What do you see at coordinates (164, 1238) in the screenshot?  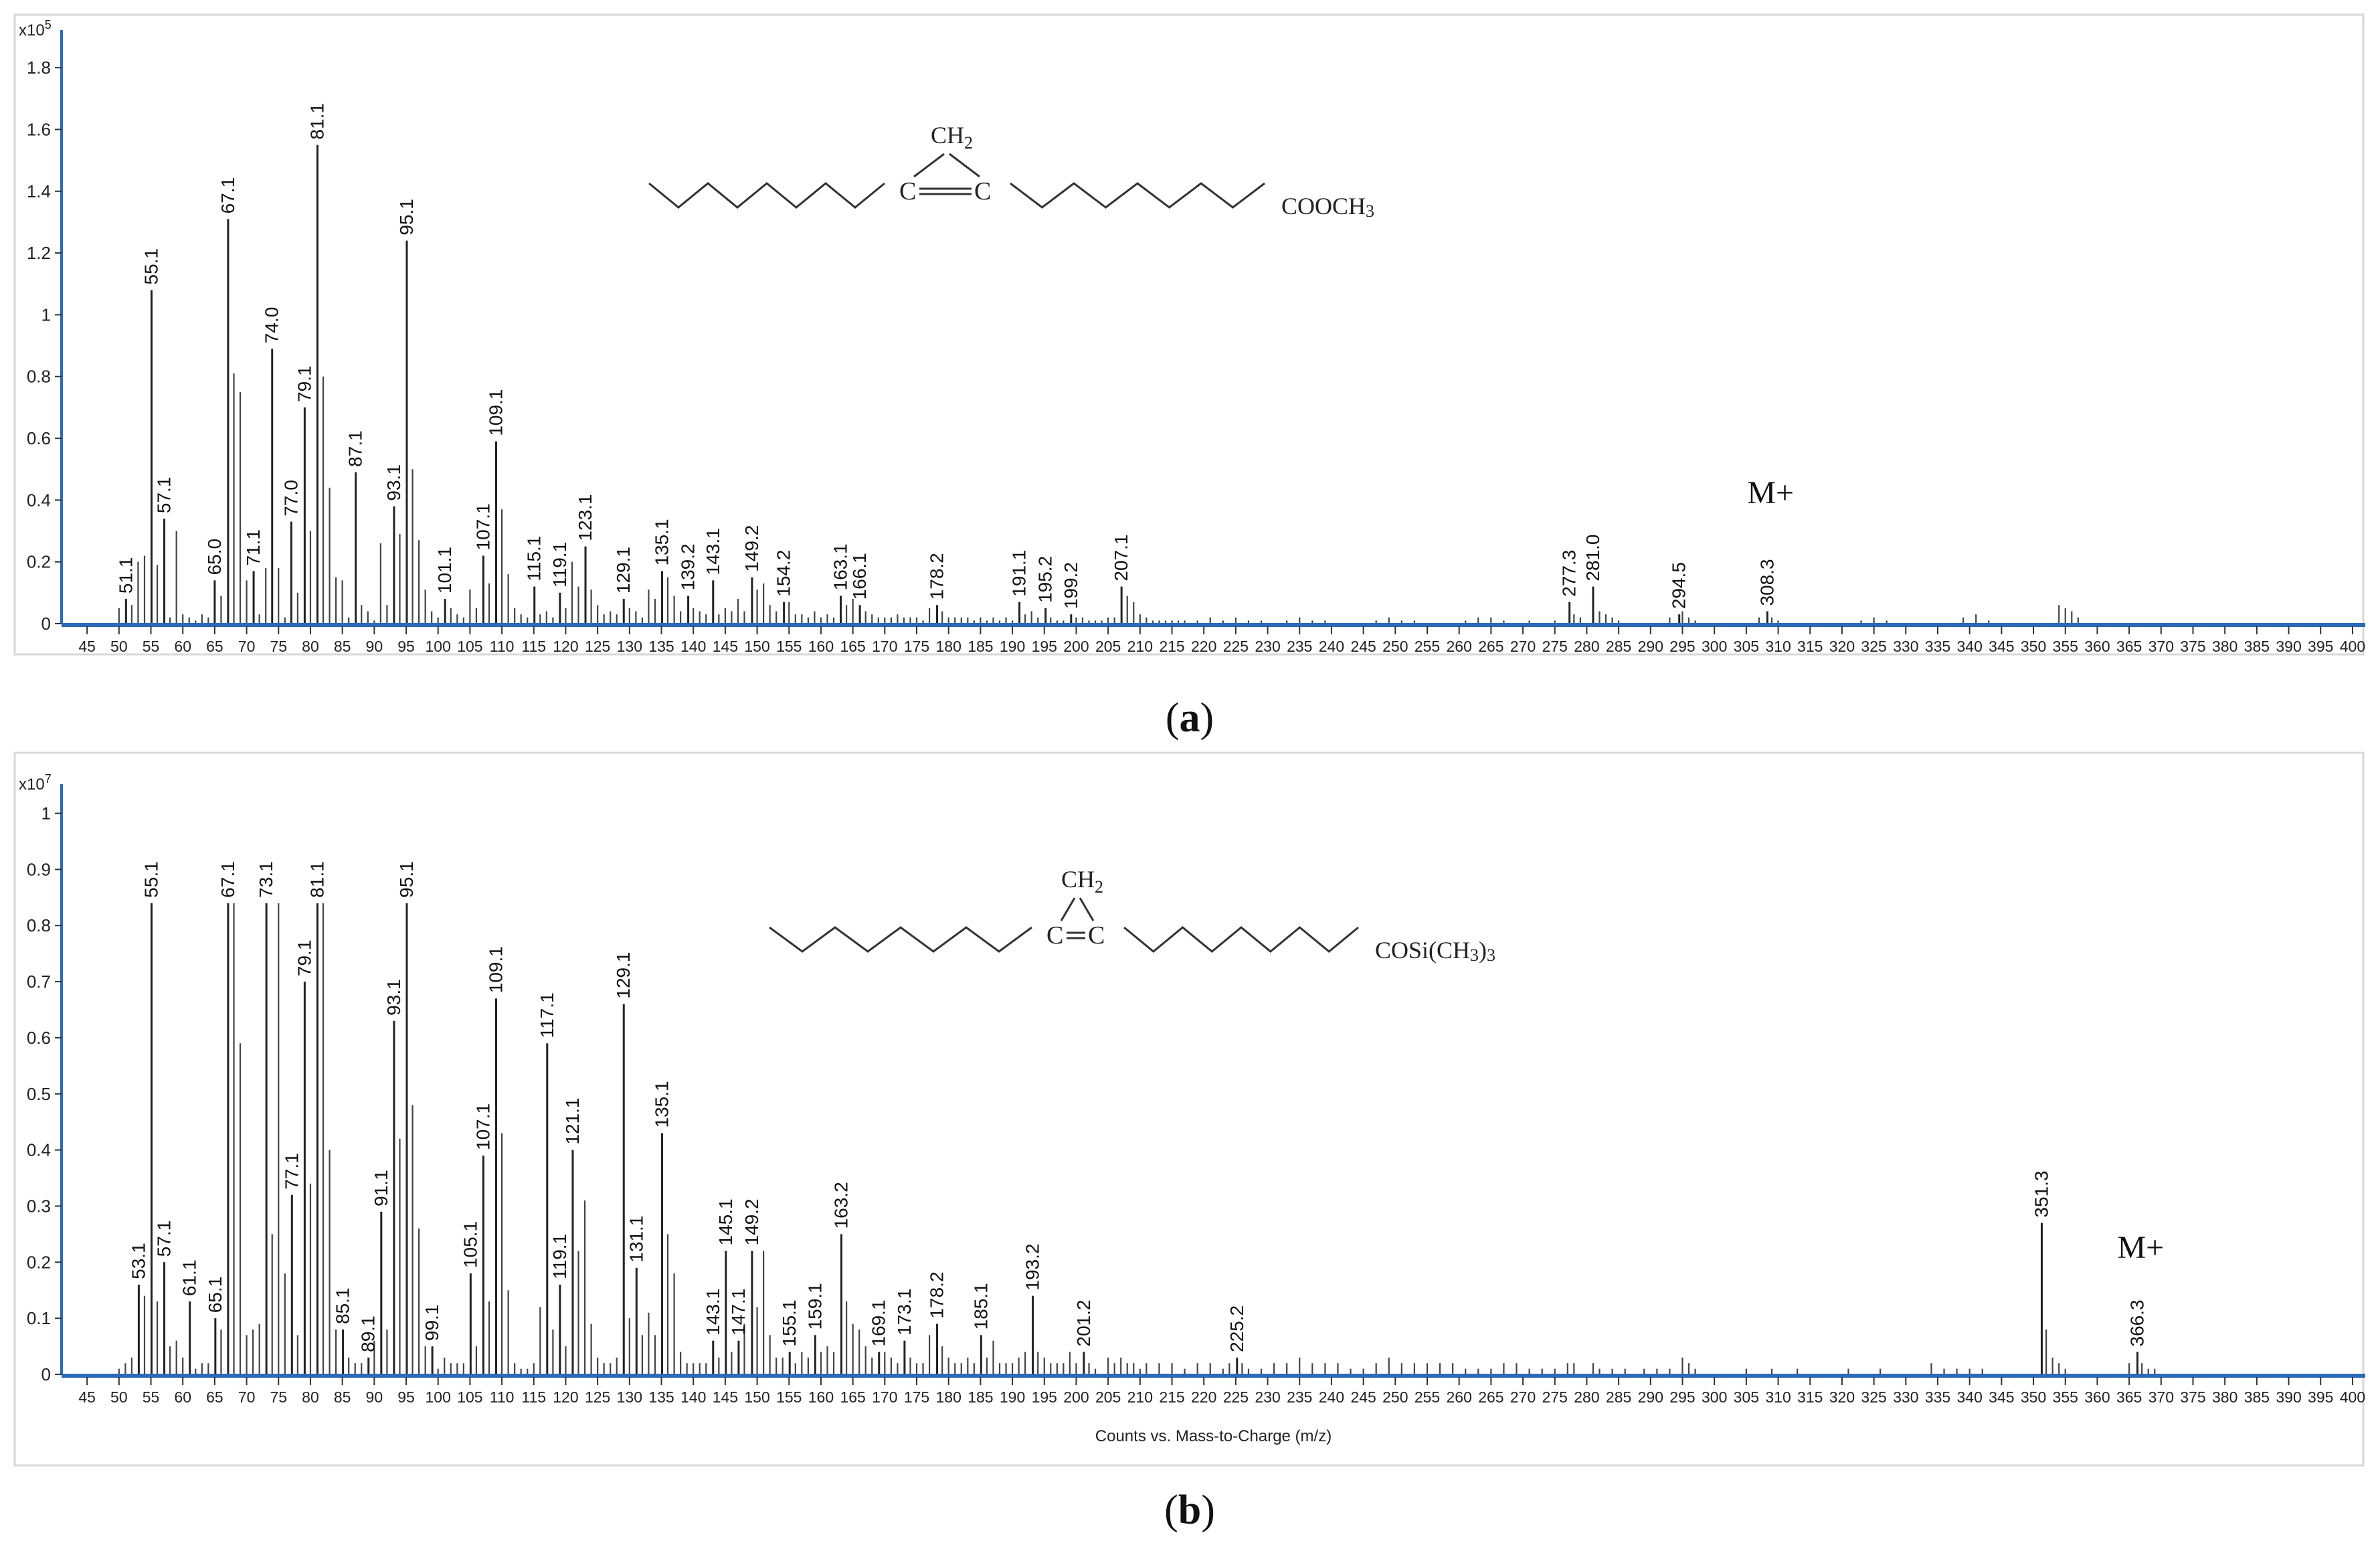 I see `peak-label: 57.1` at bounding box center [164, 1238].